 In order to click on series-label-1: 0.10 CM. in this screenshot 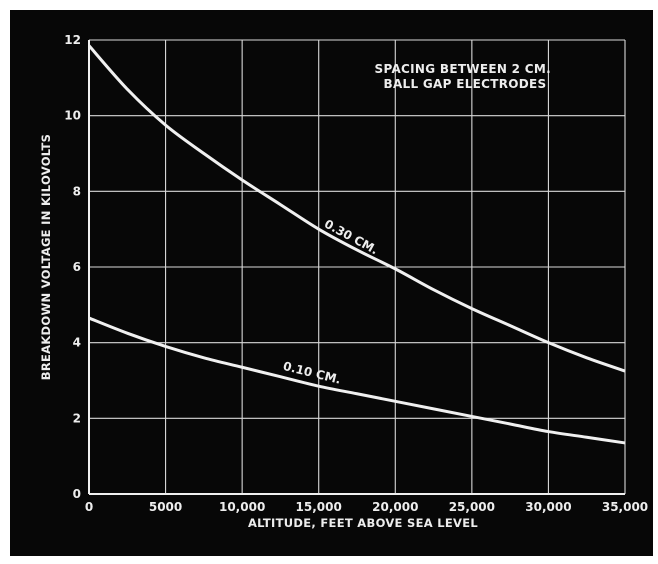, I will do `click(312, 373)`.